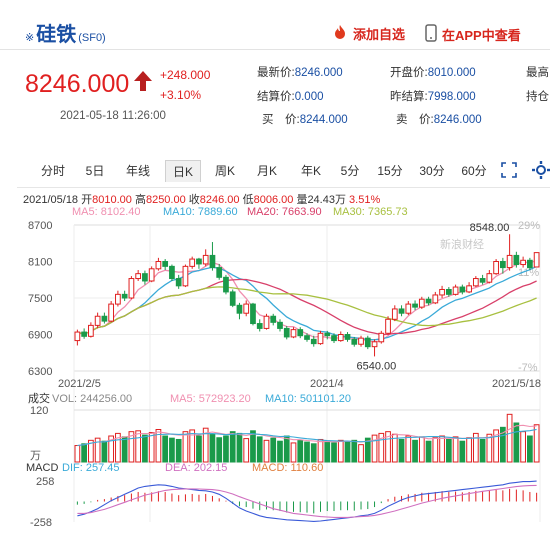  Describe the element at coordinates (528, 368) in the screenshot. I see `pct-tick-label: -7%` at that location.